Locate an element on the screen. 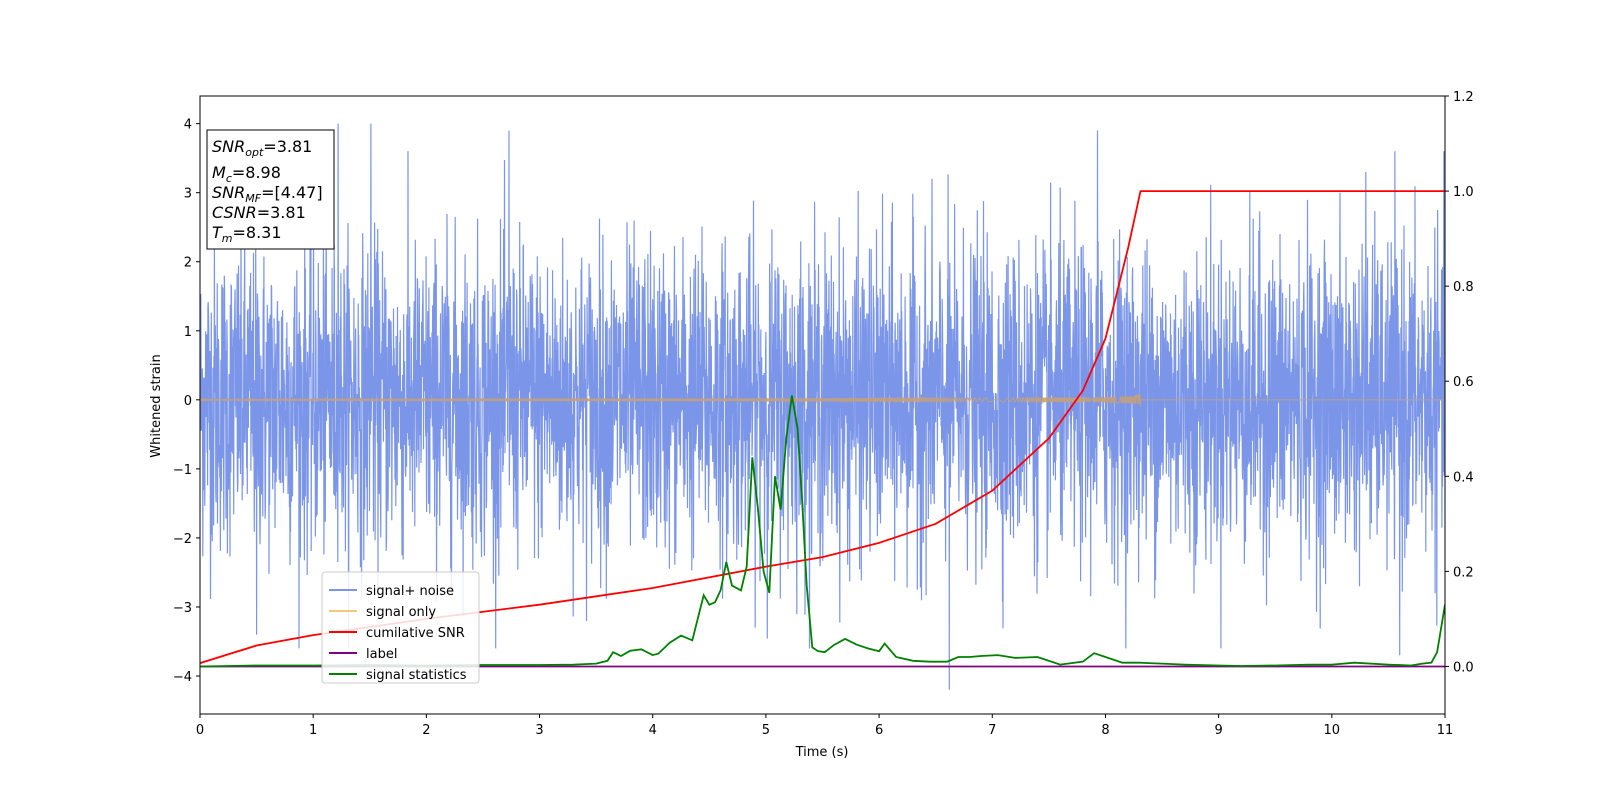  y-tick-label: 4 is located at coordinates (188, 125).